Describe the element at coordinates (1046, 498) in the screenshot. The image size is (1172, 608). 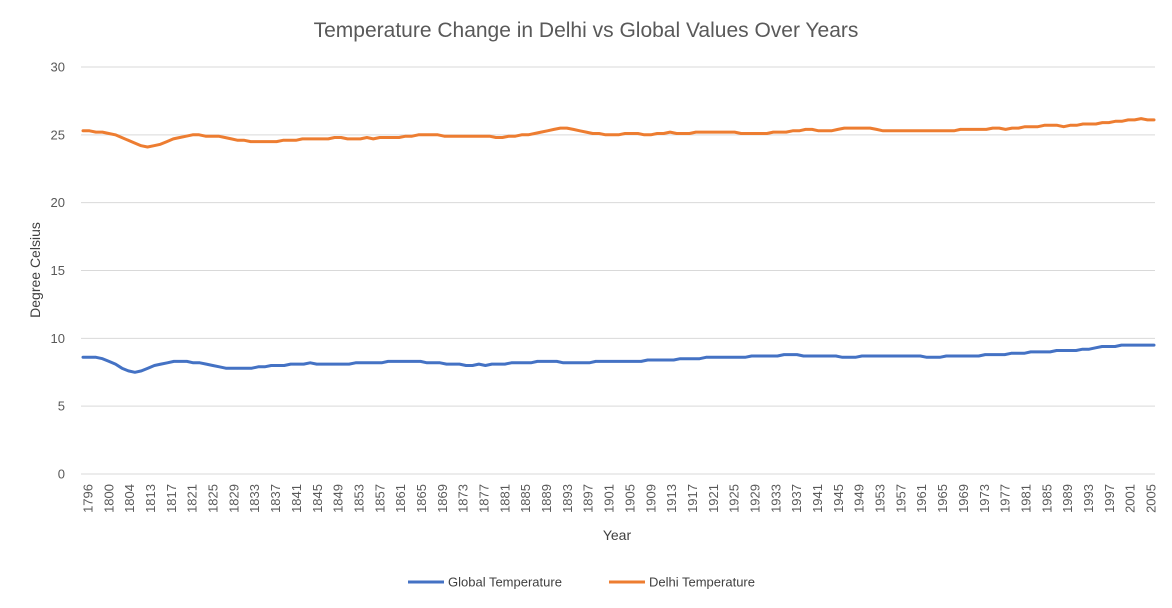
I see `x-tick-label: 1985` at that location.